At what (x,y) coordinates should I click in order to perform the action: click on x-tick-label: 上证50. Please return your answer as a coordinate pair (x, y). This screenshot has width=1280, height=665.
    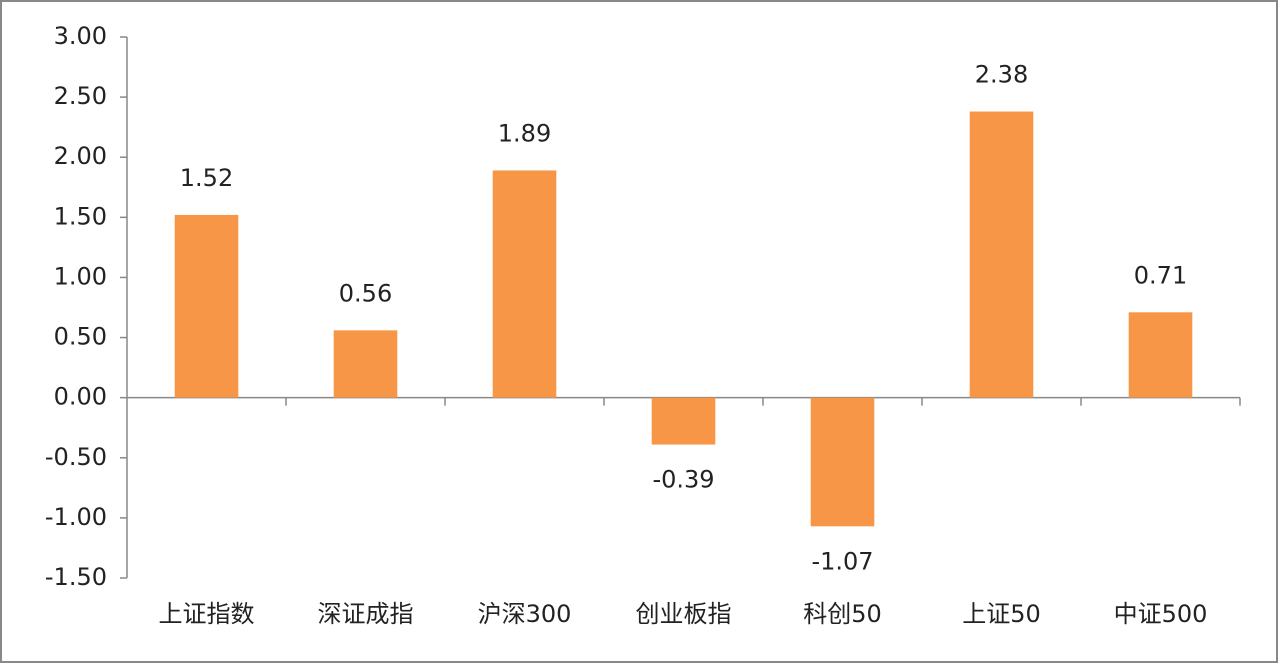
    Looking at the image, I should click on (1001, 614).